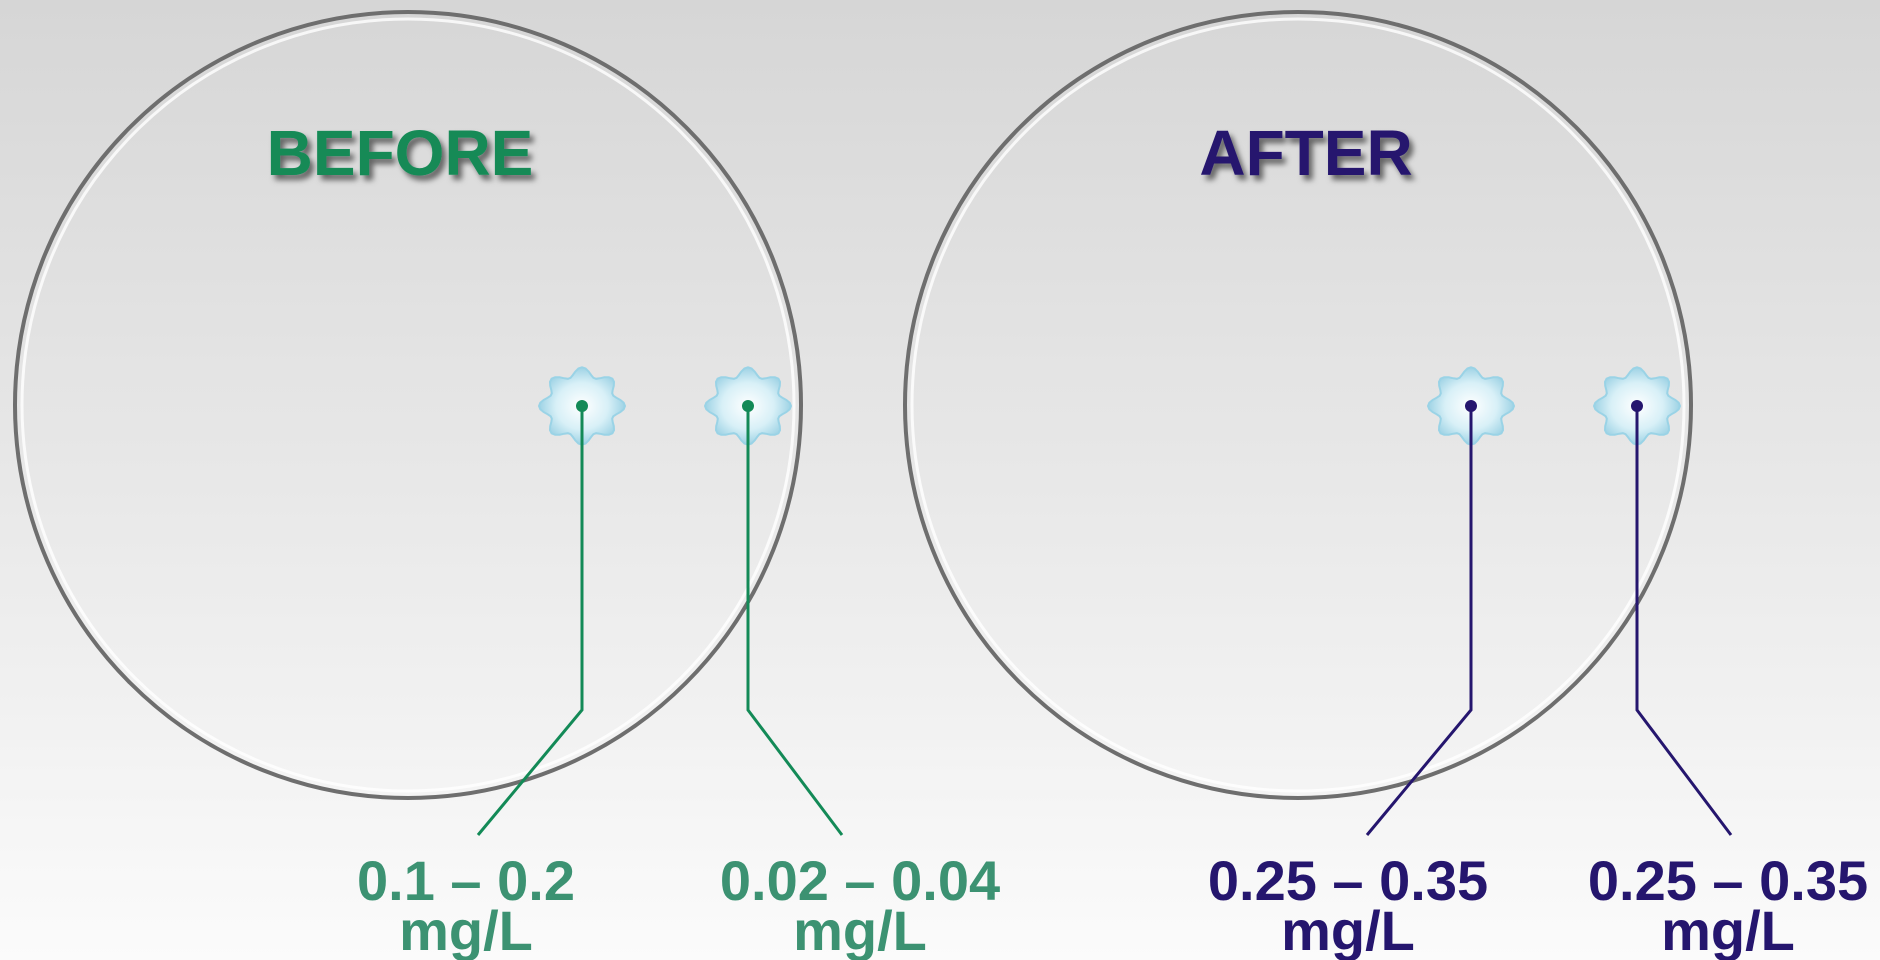 This screenshot has height=960, width=1880. Describe the element at coordinates (1728, 929) in the screenshot. I see `after-point-2-unit: mg/L` at that location.